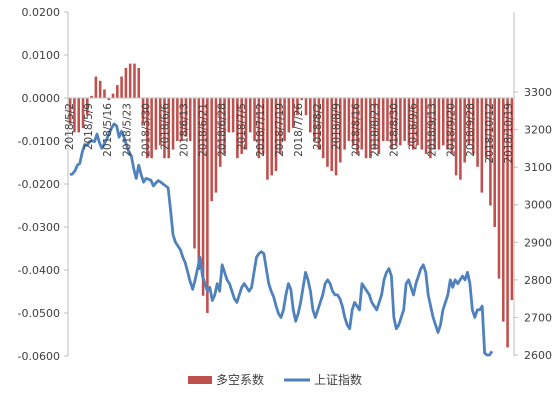 The height and width of the screenshot is (402, 555). I want to click on x-tick-label: 2018/7/26, so click(299, 130).